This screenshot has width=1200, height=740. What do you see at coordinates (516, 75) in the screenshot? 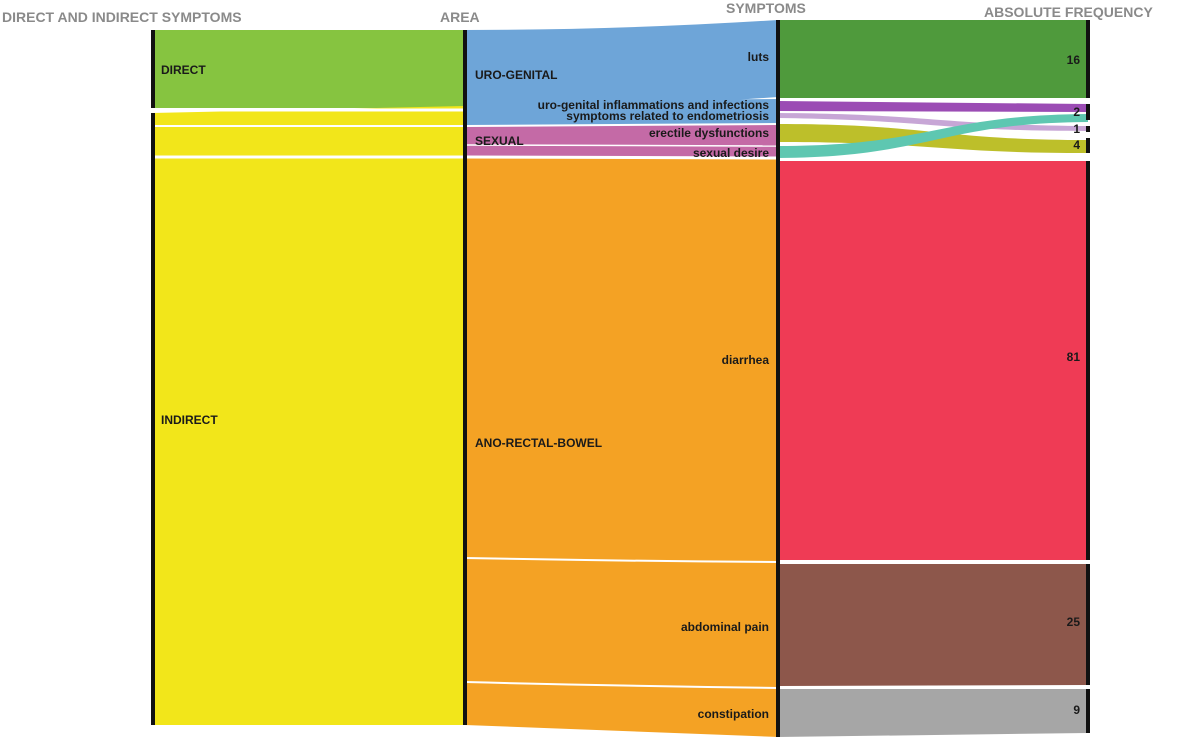
I see `area-label-uro-genital: URO-GENITAL` at bounding box center [516, 75].